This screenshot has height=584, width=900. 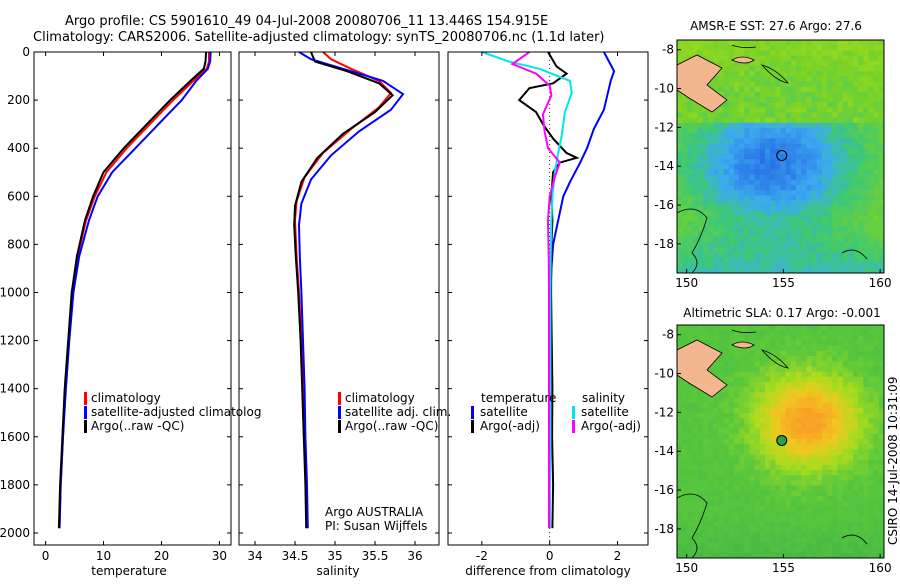 I want to click on temperature-xlabel: temperature, so click(x=128, y=571).